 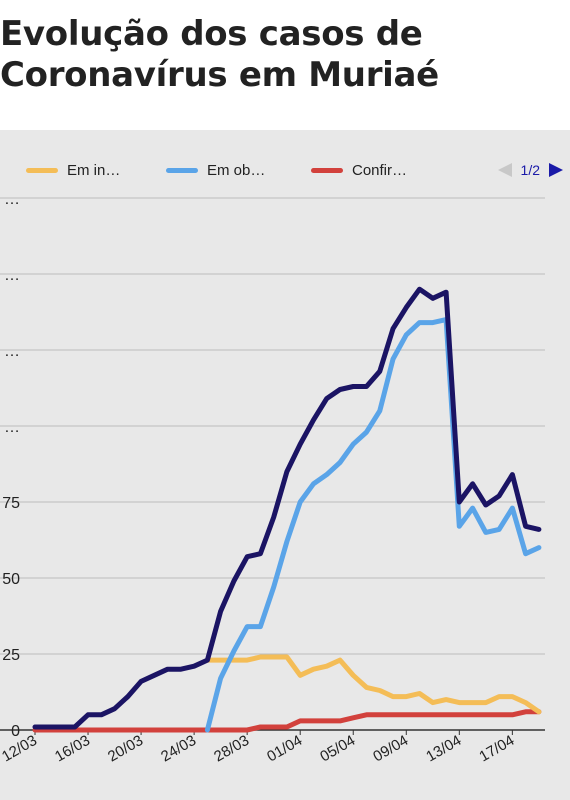 What do you see at coordinates (443, 748) in the screenshot?
I see `x-tick-label: 13/04` at bounding box center [443, 748].